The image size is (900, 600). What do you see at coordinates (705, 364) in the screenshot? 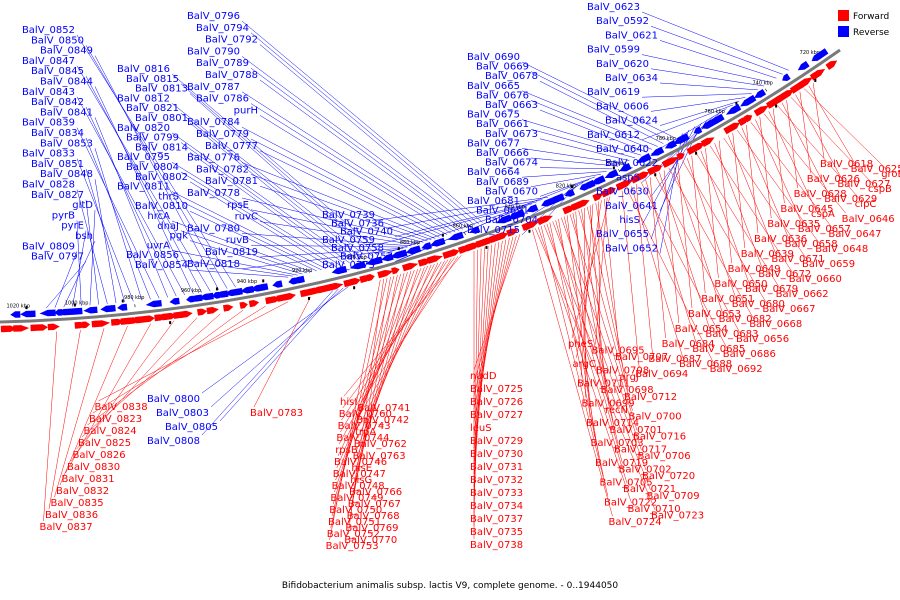
I see `forward-gene-label: BalV_0688` at bounding box center [705, 364].